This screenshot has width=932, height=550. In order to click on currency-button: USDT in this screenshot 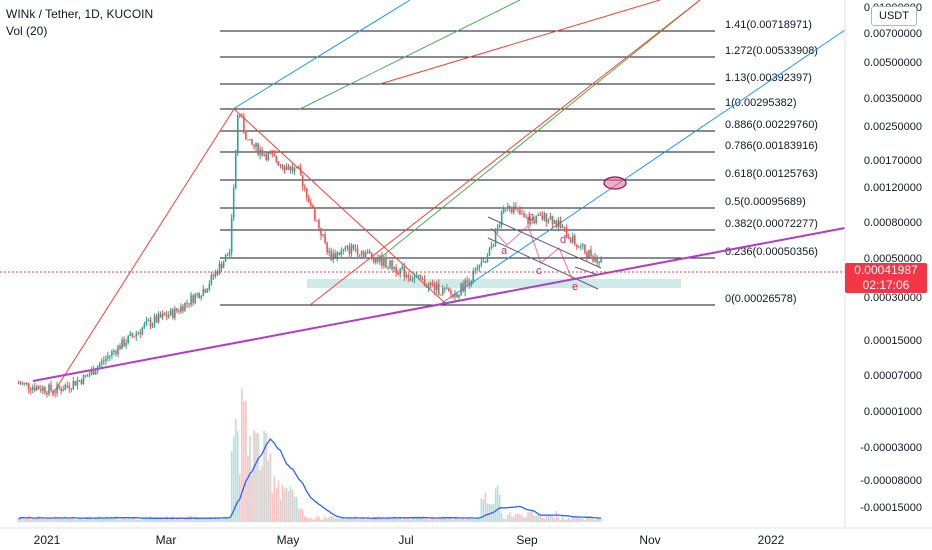, I will do `click(894, 16)`.